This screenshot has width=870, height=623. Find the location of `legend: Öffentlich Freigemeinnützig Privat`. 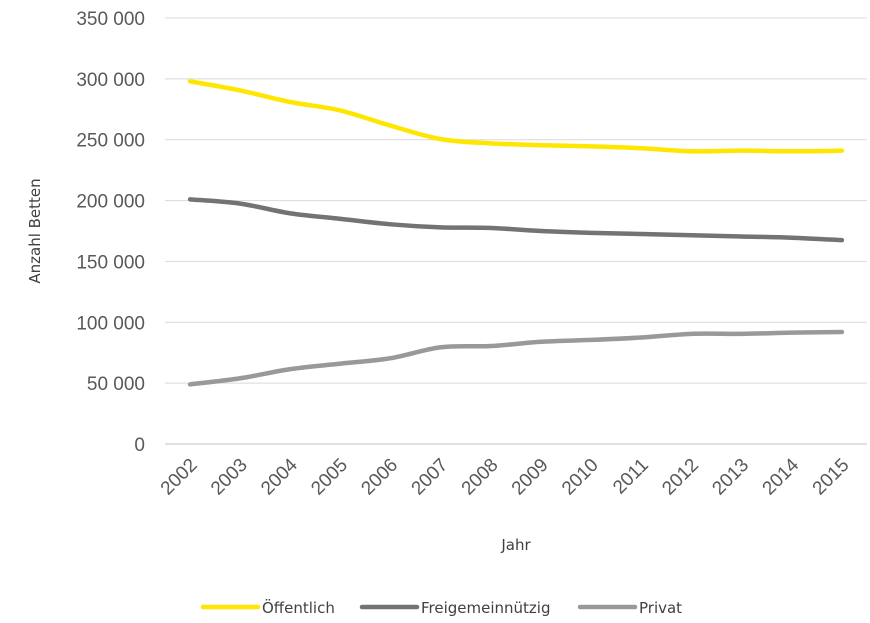

legend: Öffentlich Freigemeinnützig Privat is located at coordinates (441, 607).